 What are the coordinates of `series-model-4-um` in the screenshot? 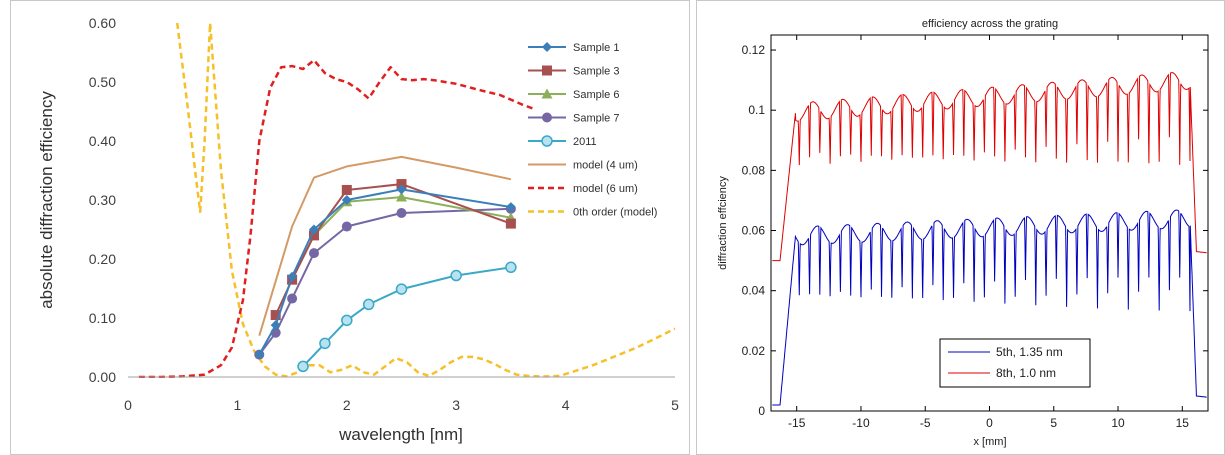 It's located at (385, 245).